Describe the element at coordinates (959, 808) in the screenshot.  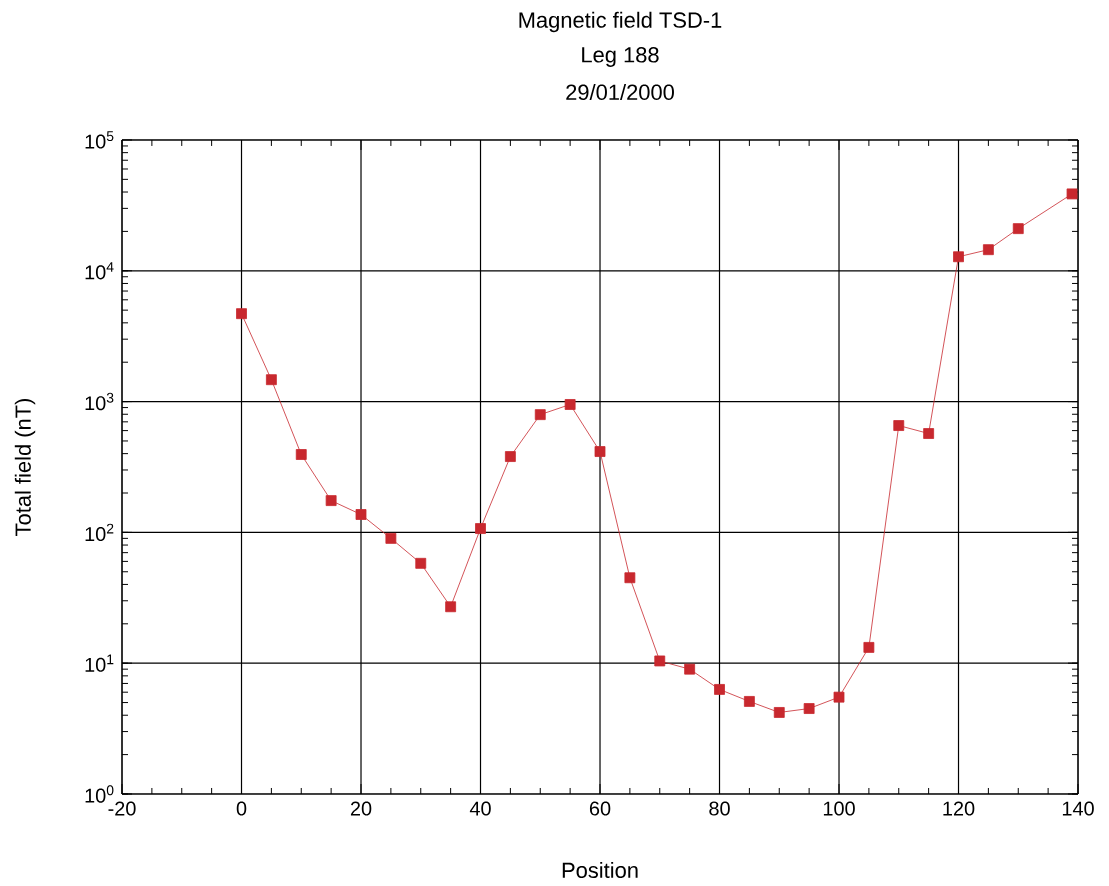
I see `x-tick-label: 120` at that location.